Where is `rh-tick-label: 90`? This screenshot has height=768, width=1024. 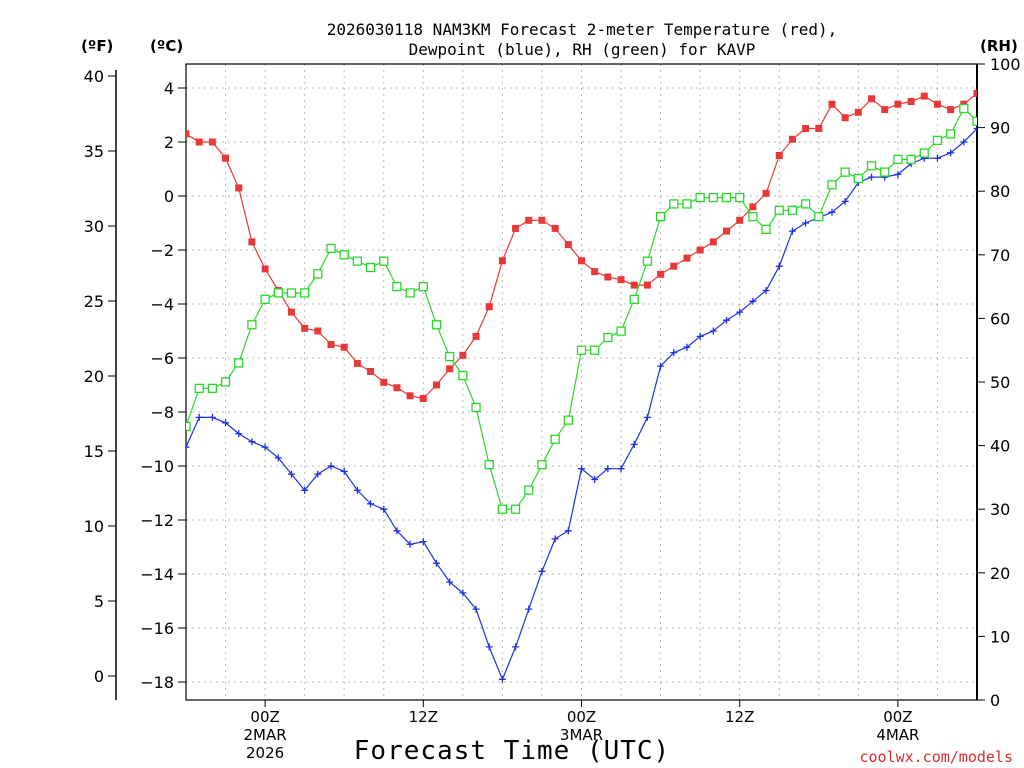 rh-tick-label: 90 is located at coordinates (1000, 128).